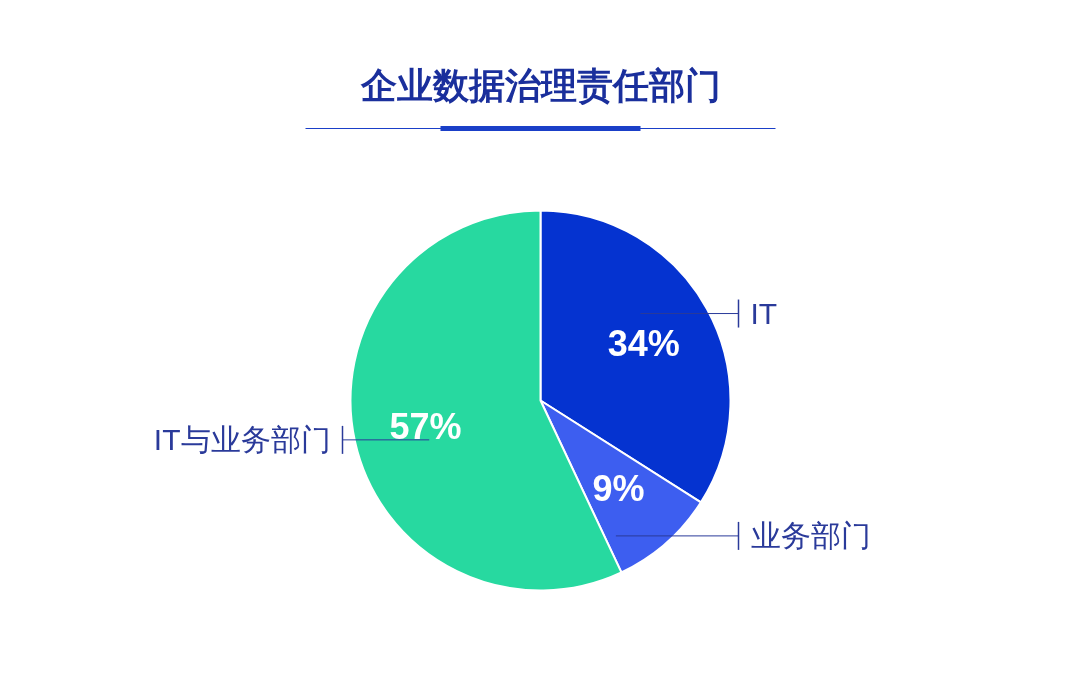 This screenshot has height=676, width=1080. Describe the element at coordinates (242, 440) in the screenshot. I see `slice-label: IT与业务部门` at that location.